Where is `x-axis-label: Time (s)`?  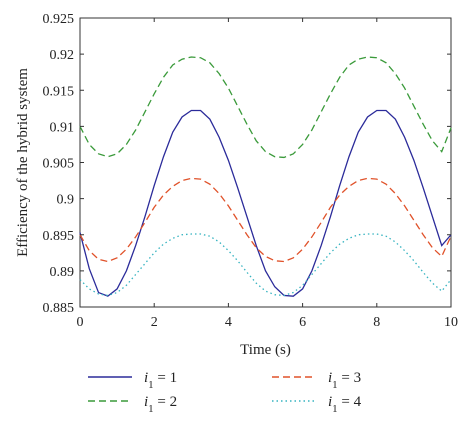 x-axis-label: Time (s) is located at coordinates (265, 350).